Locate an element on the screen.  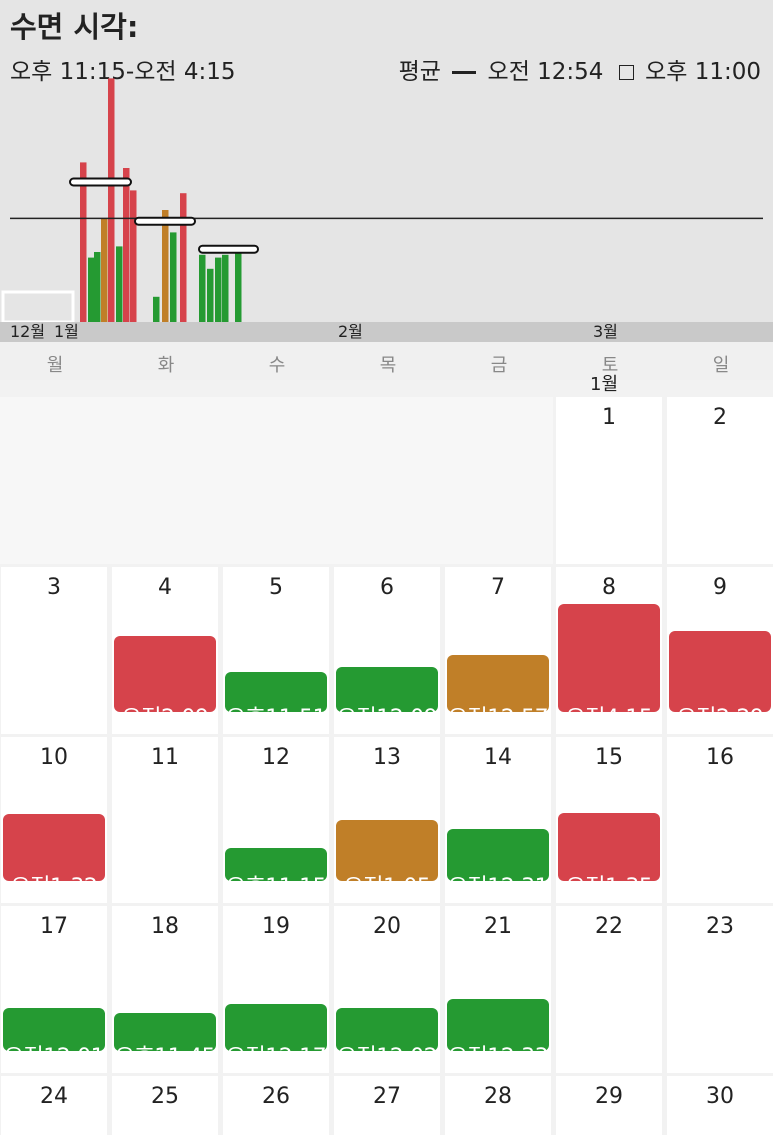
calendar-day-cell: 6 오전12:09 is located at coordinates (387, 650).